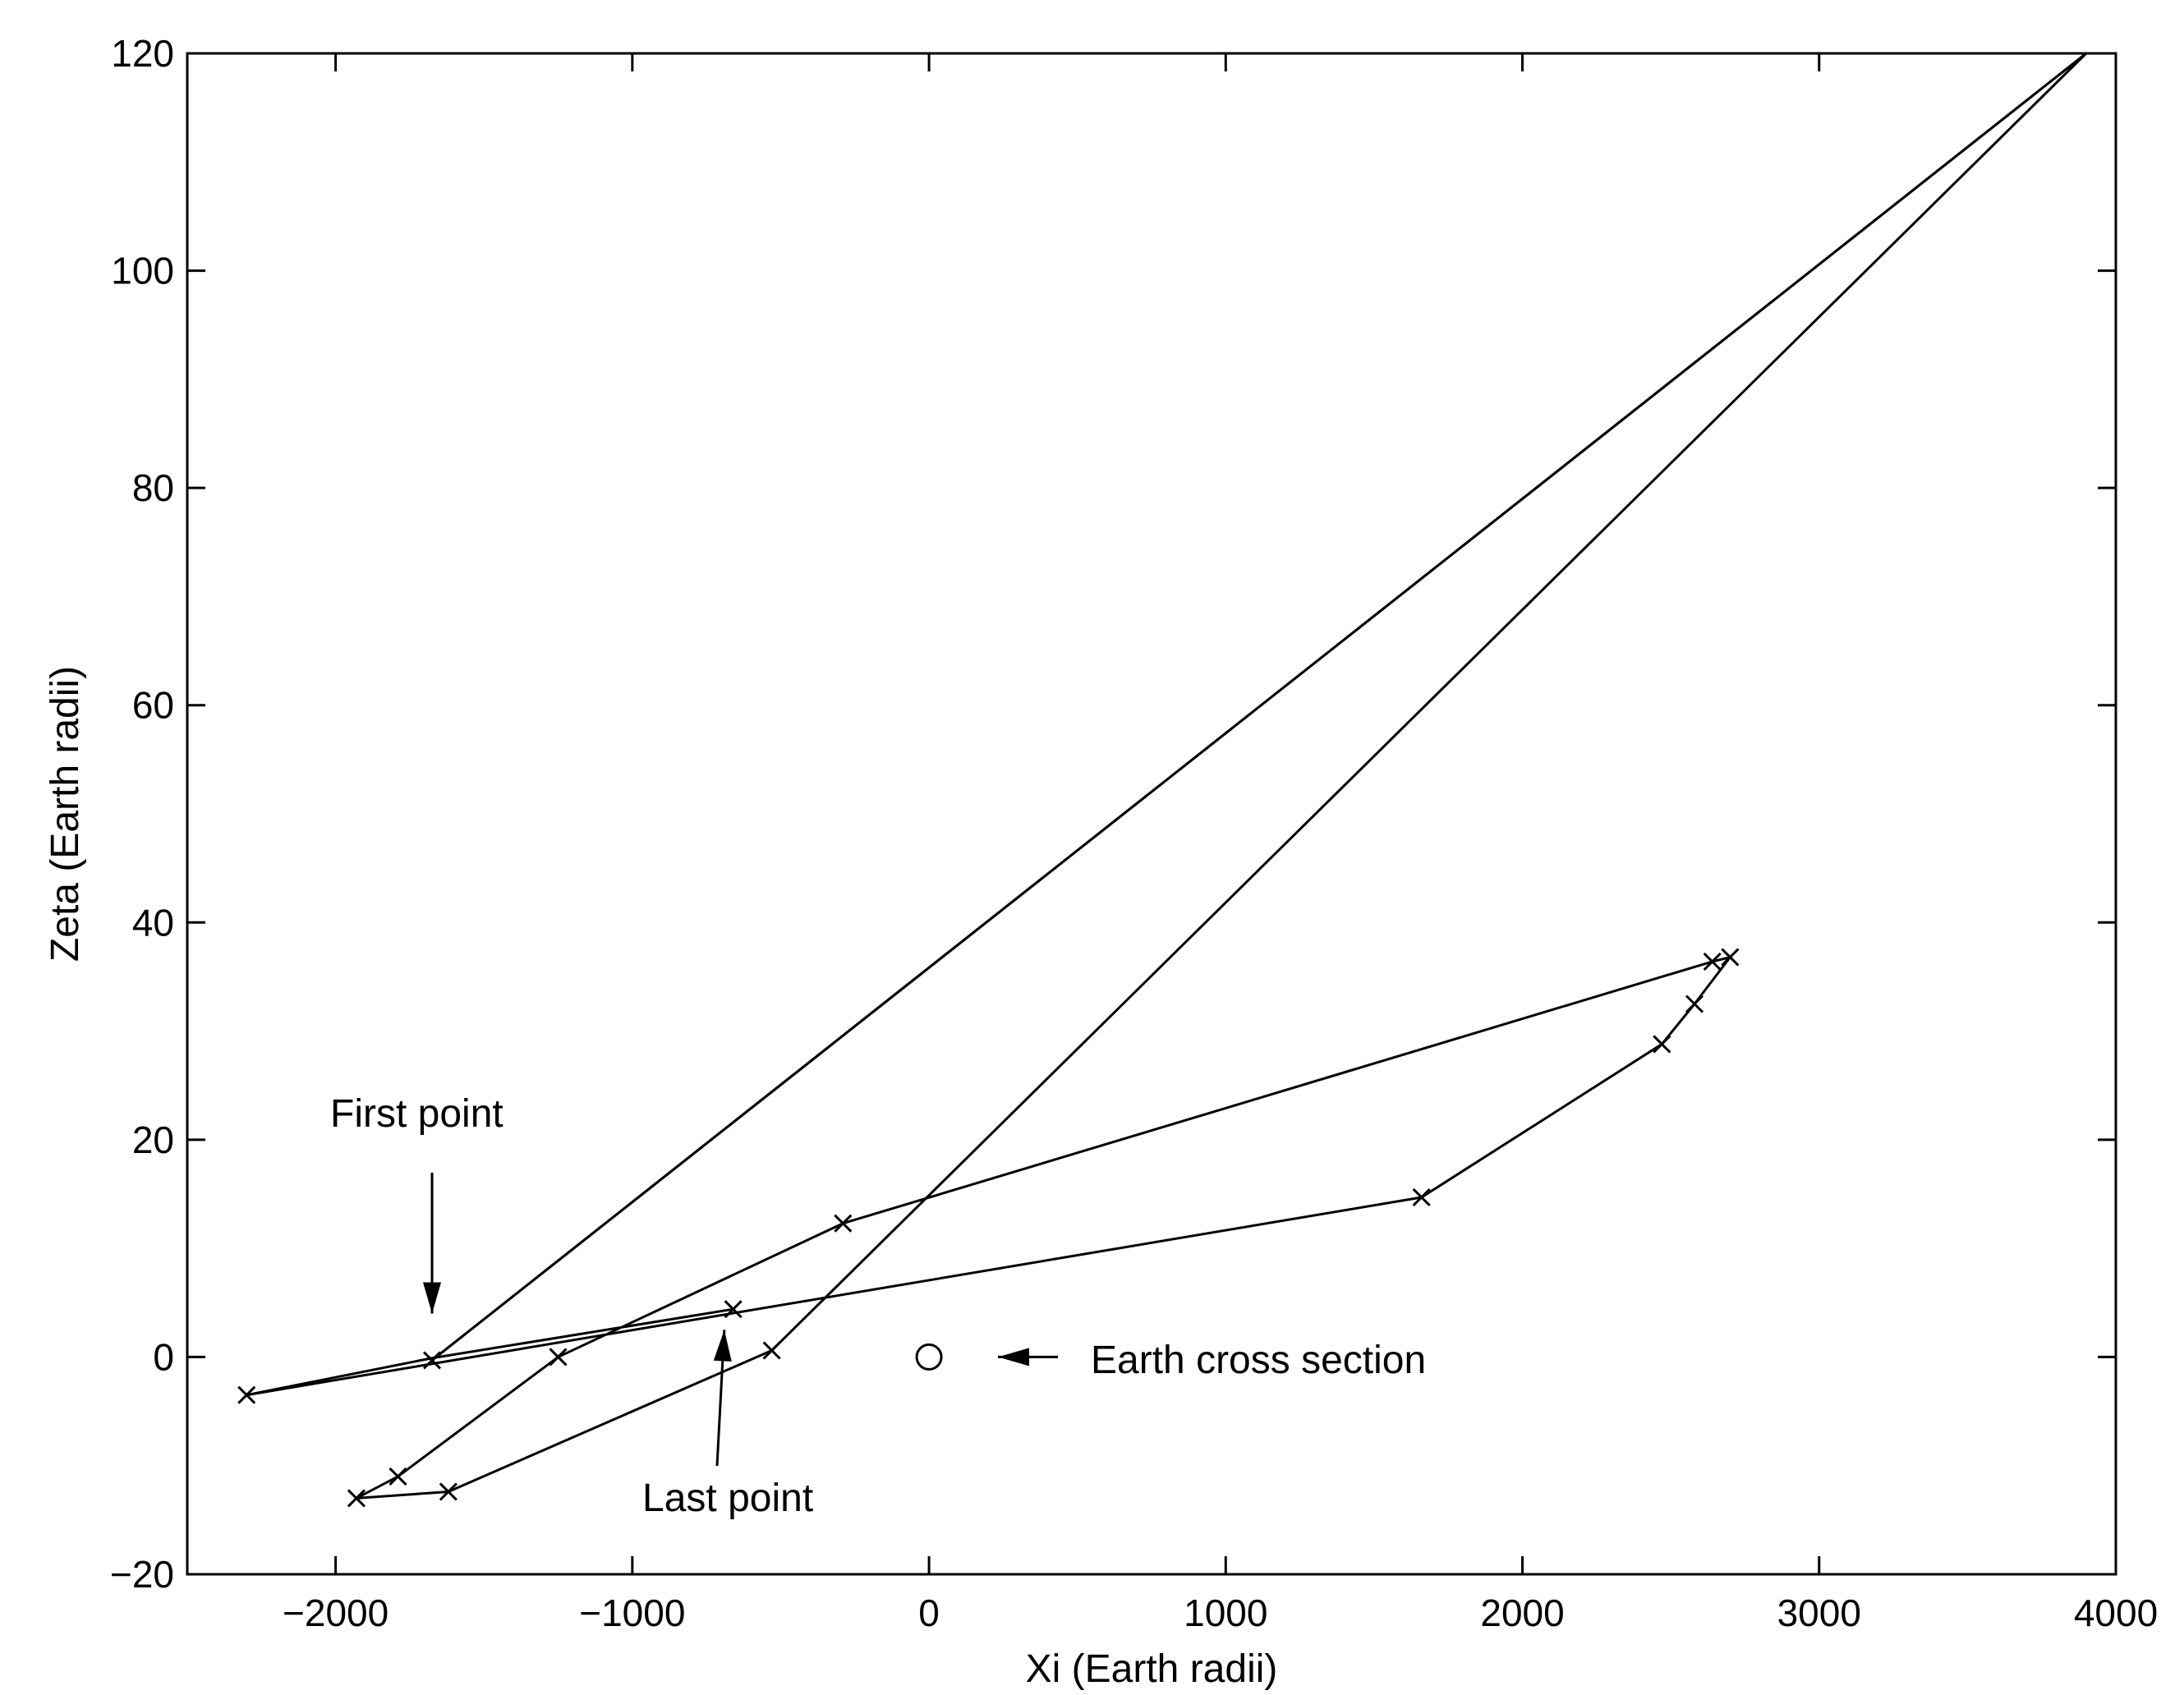  What do you see at coordinates (929, 1357) in the screenshot?
I see `earth-marker` at bounding box center [929, 1357].